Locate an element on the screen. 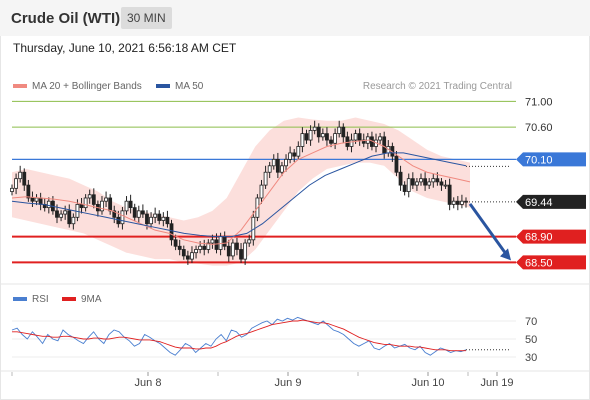  legend-rsi-ma: 9MA is located at coordinates (82, 299).